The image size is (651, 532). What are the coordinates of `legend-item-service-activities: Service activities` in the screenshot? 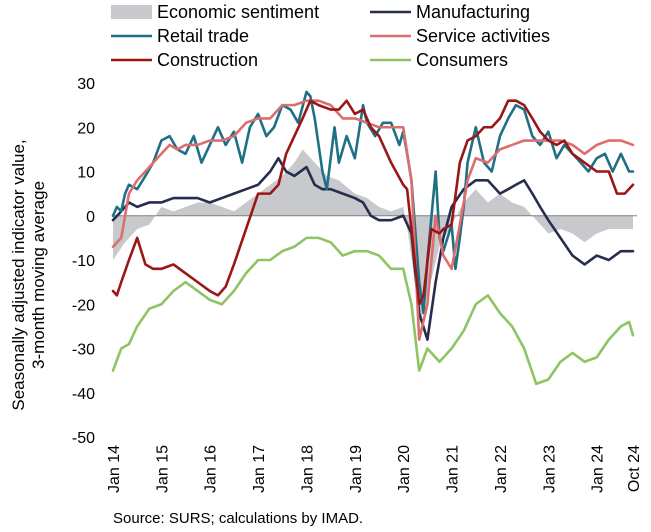 It's located at (460, 36).